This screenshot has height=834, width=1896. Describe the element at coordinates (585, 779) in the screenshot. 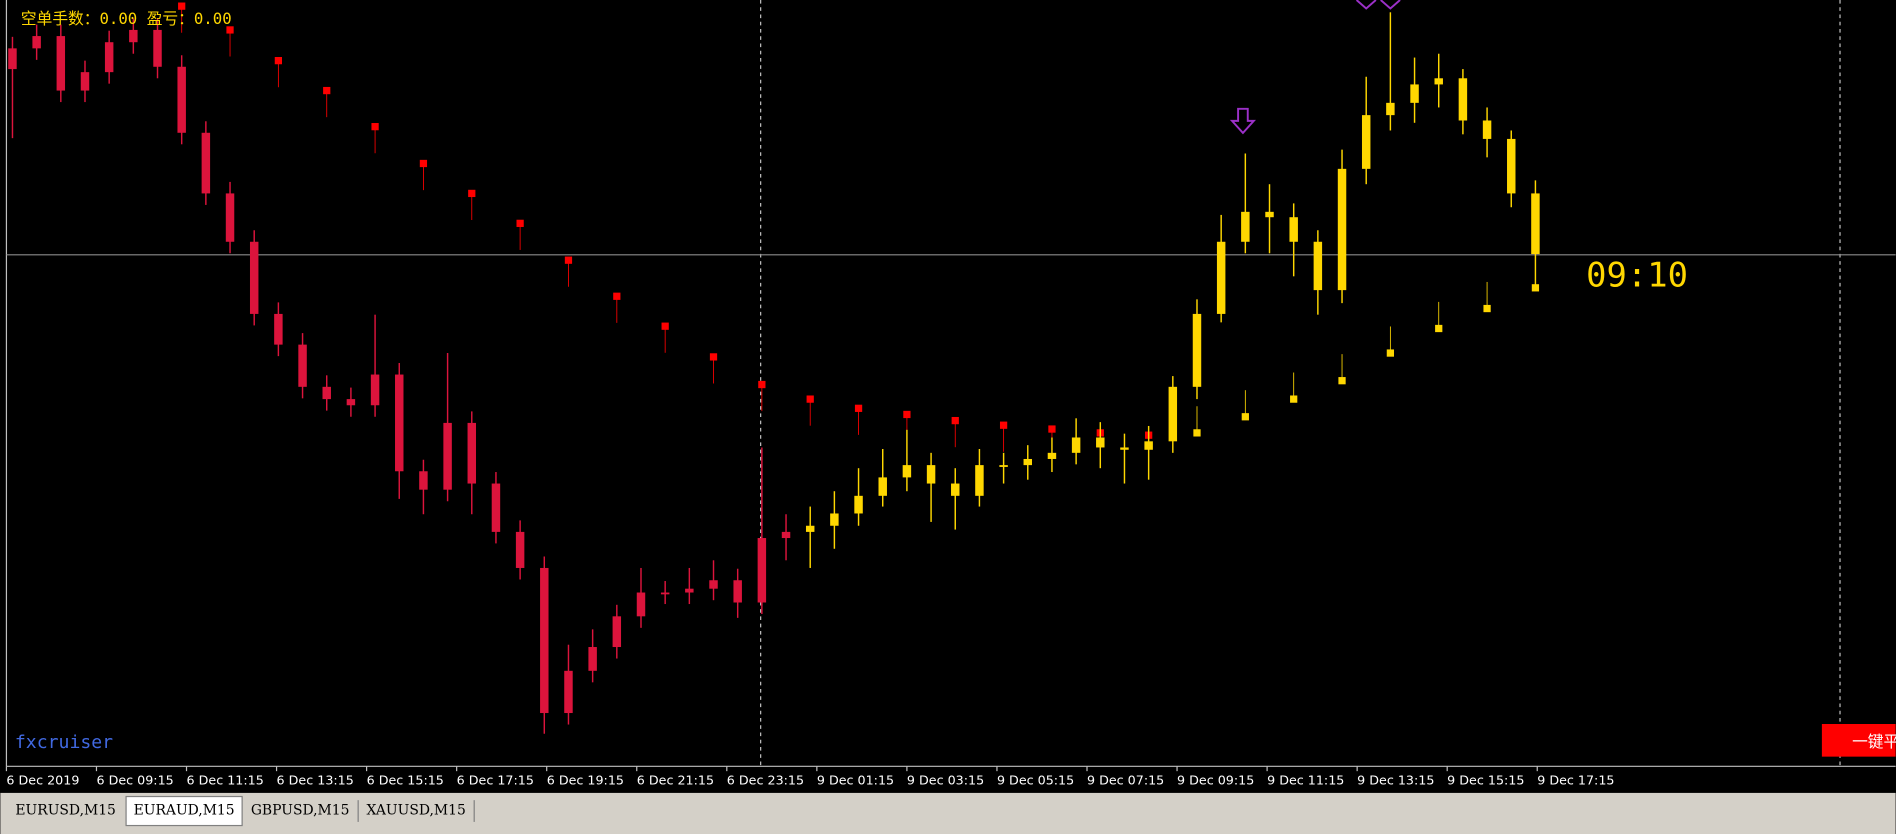

I see `x-tick-label: 6 Dec 19:15` at that location.